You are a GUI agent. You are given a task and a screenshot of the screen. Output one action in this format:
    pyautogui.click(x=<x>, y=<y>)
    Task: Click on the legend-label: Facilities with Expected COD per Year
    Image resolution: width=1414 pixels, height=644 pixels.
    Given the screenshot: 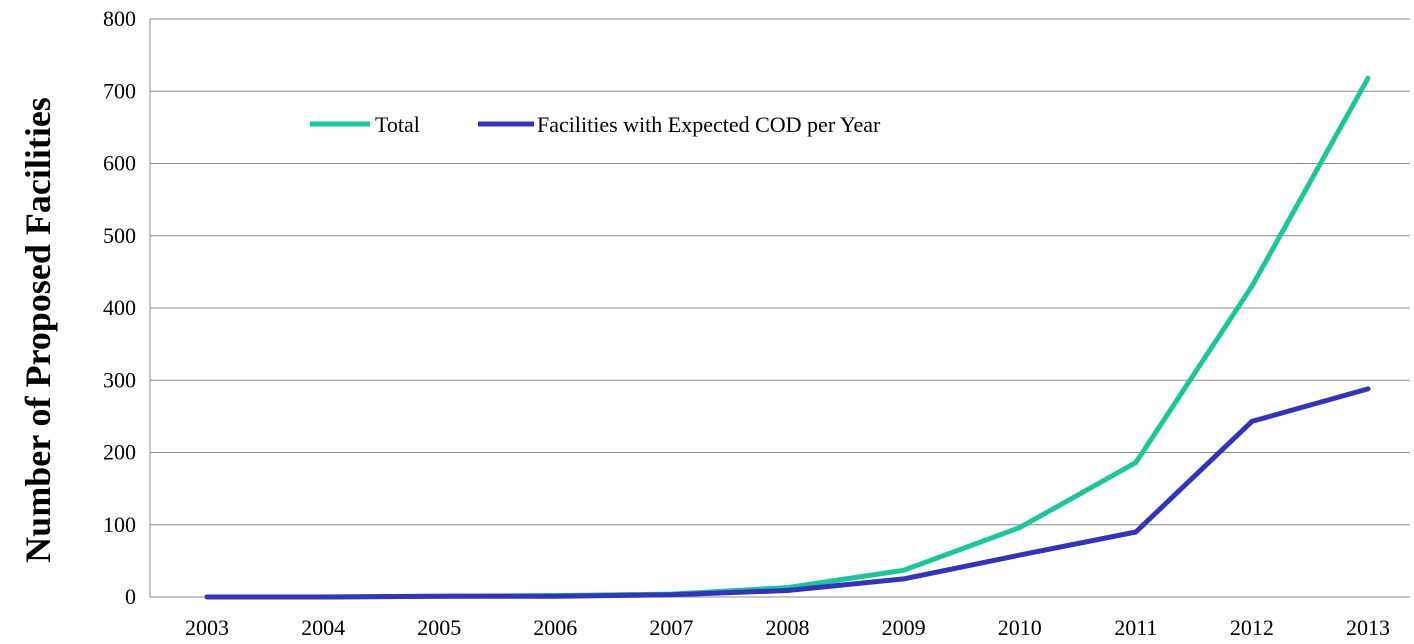 What is the action you would take?
    pyautogui.click(x=709, y=124)
    